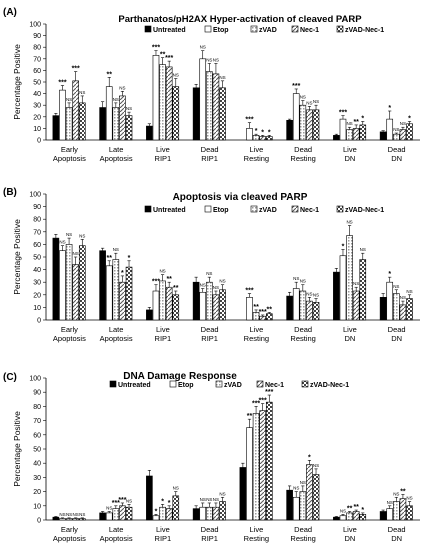 Image resolution: width=426 pixels, height=550 pixels. What do you see at coordinates (37, 48) in the screenshot?
I see `y-tick-label: 80` at bounding box center [37, 48].